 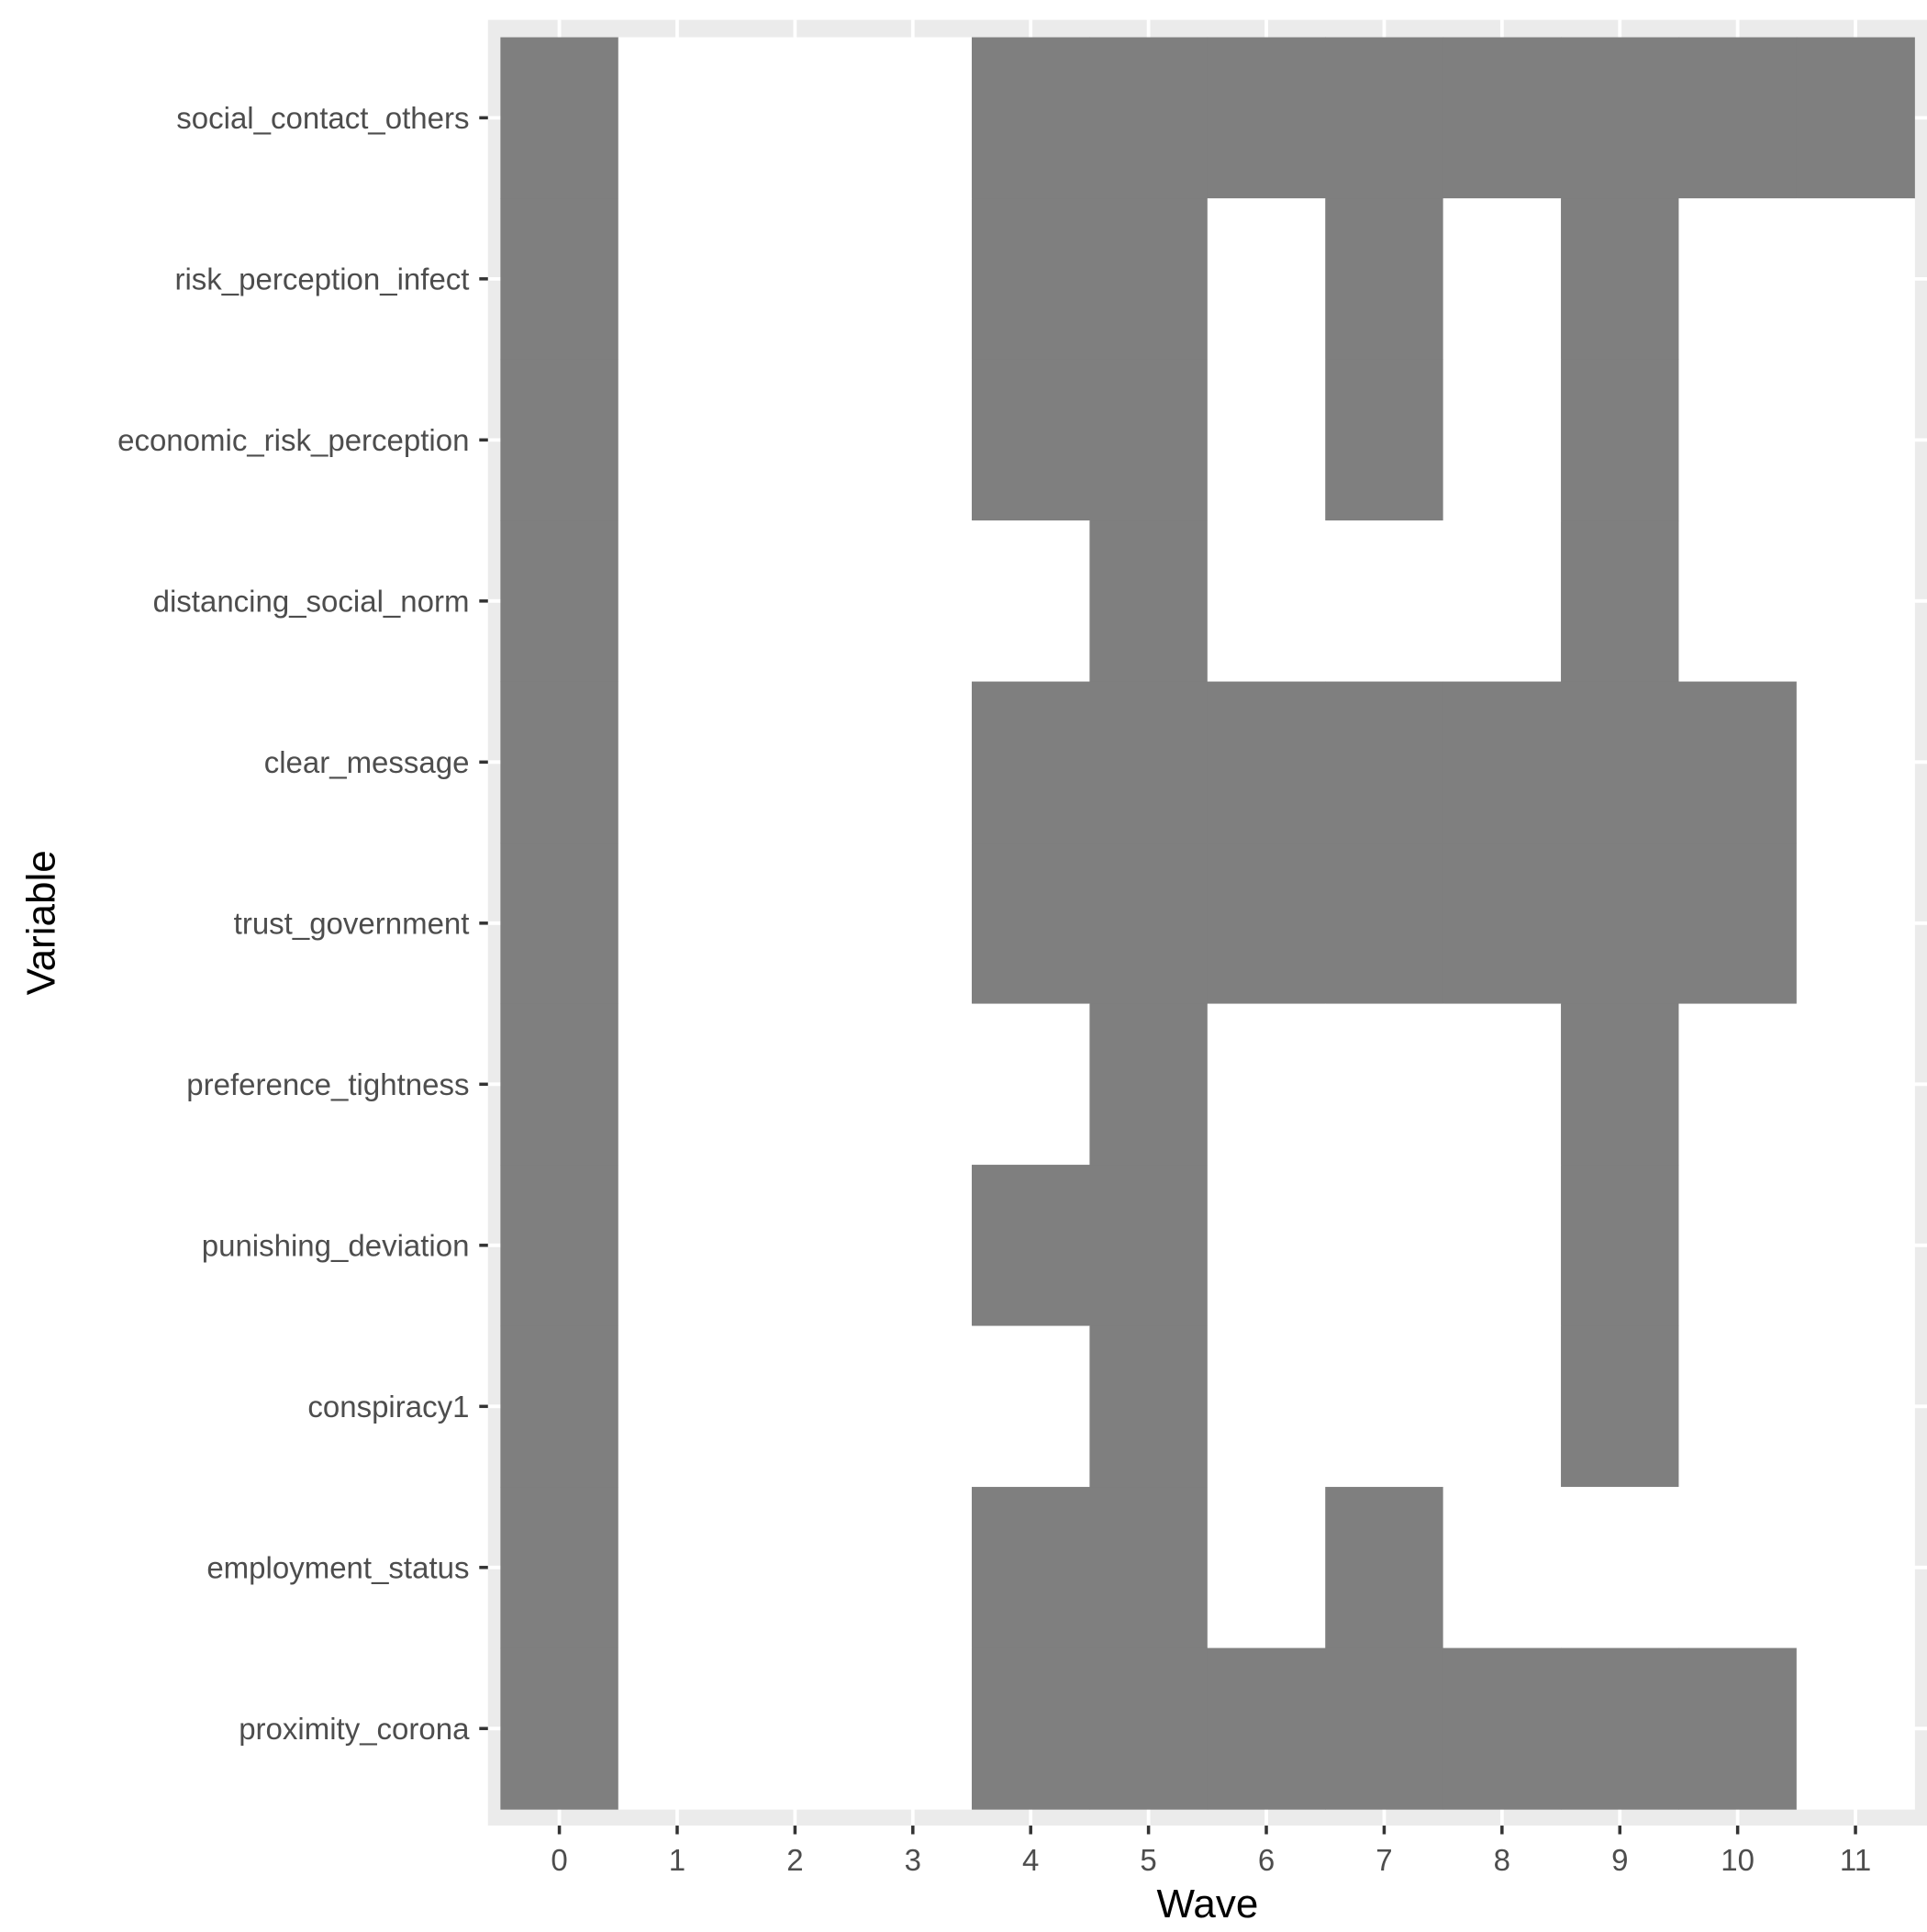 I want to click on y-tick-label-conspiracy1: conspiracy1, so click(x=388, y=1407).